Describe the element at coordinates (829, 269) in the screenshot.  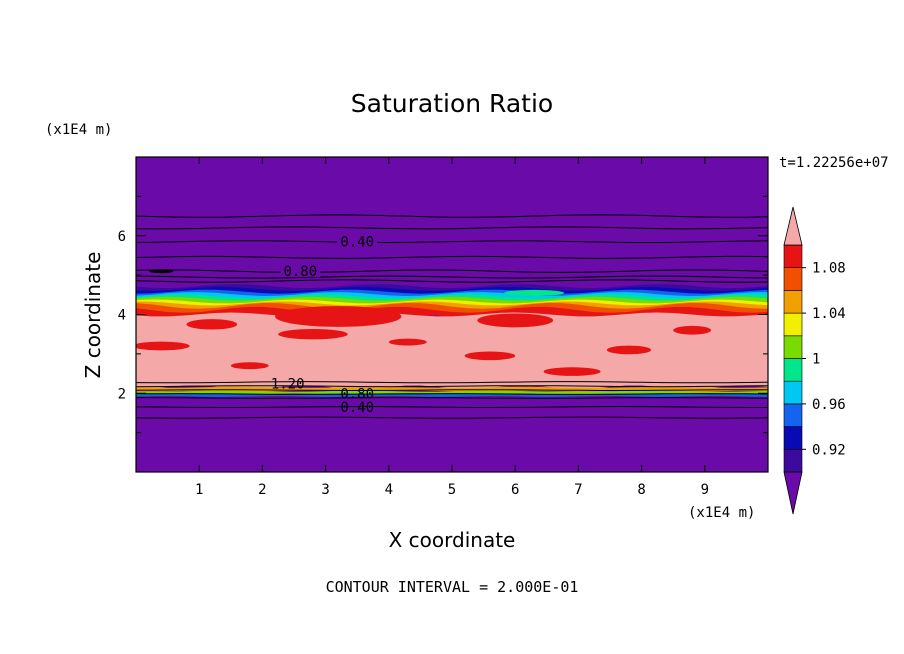
I see `colorbar-label-1.08: 1.08` at that location.